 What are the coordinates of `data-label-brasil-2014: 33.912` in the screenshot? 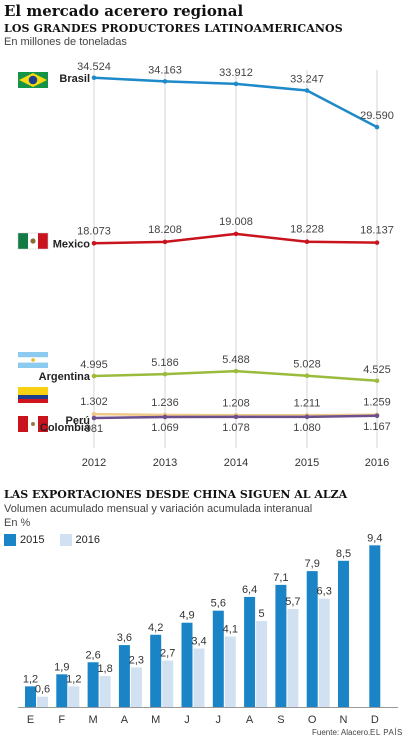 It's located at (236, 73).